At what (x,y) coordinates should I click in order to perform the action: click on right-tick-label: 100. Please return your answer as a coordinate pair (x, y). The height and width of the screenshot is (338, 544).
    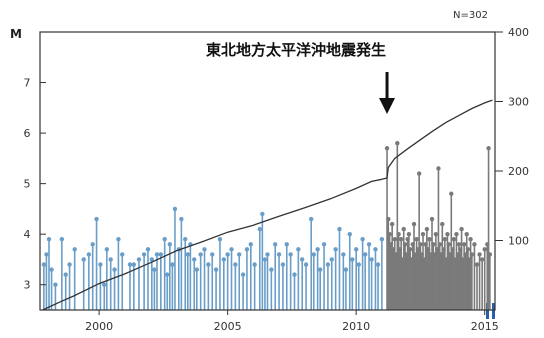
    Looking at the image, I should click on (518, 241).